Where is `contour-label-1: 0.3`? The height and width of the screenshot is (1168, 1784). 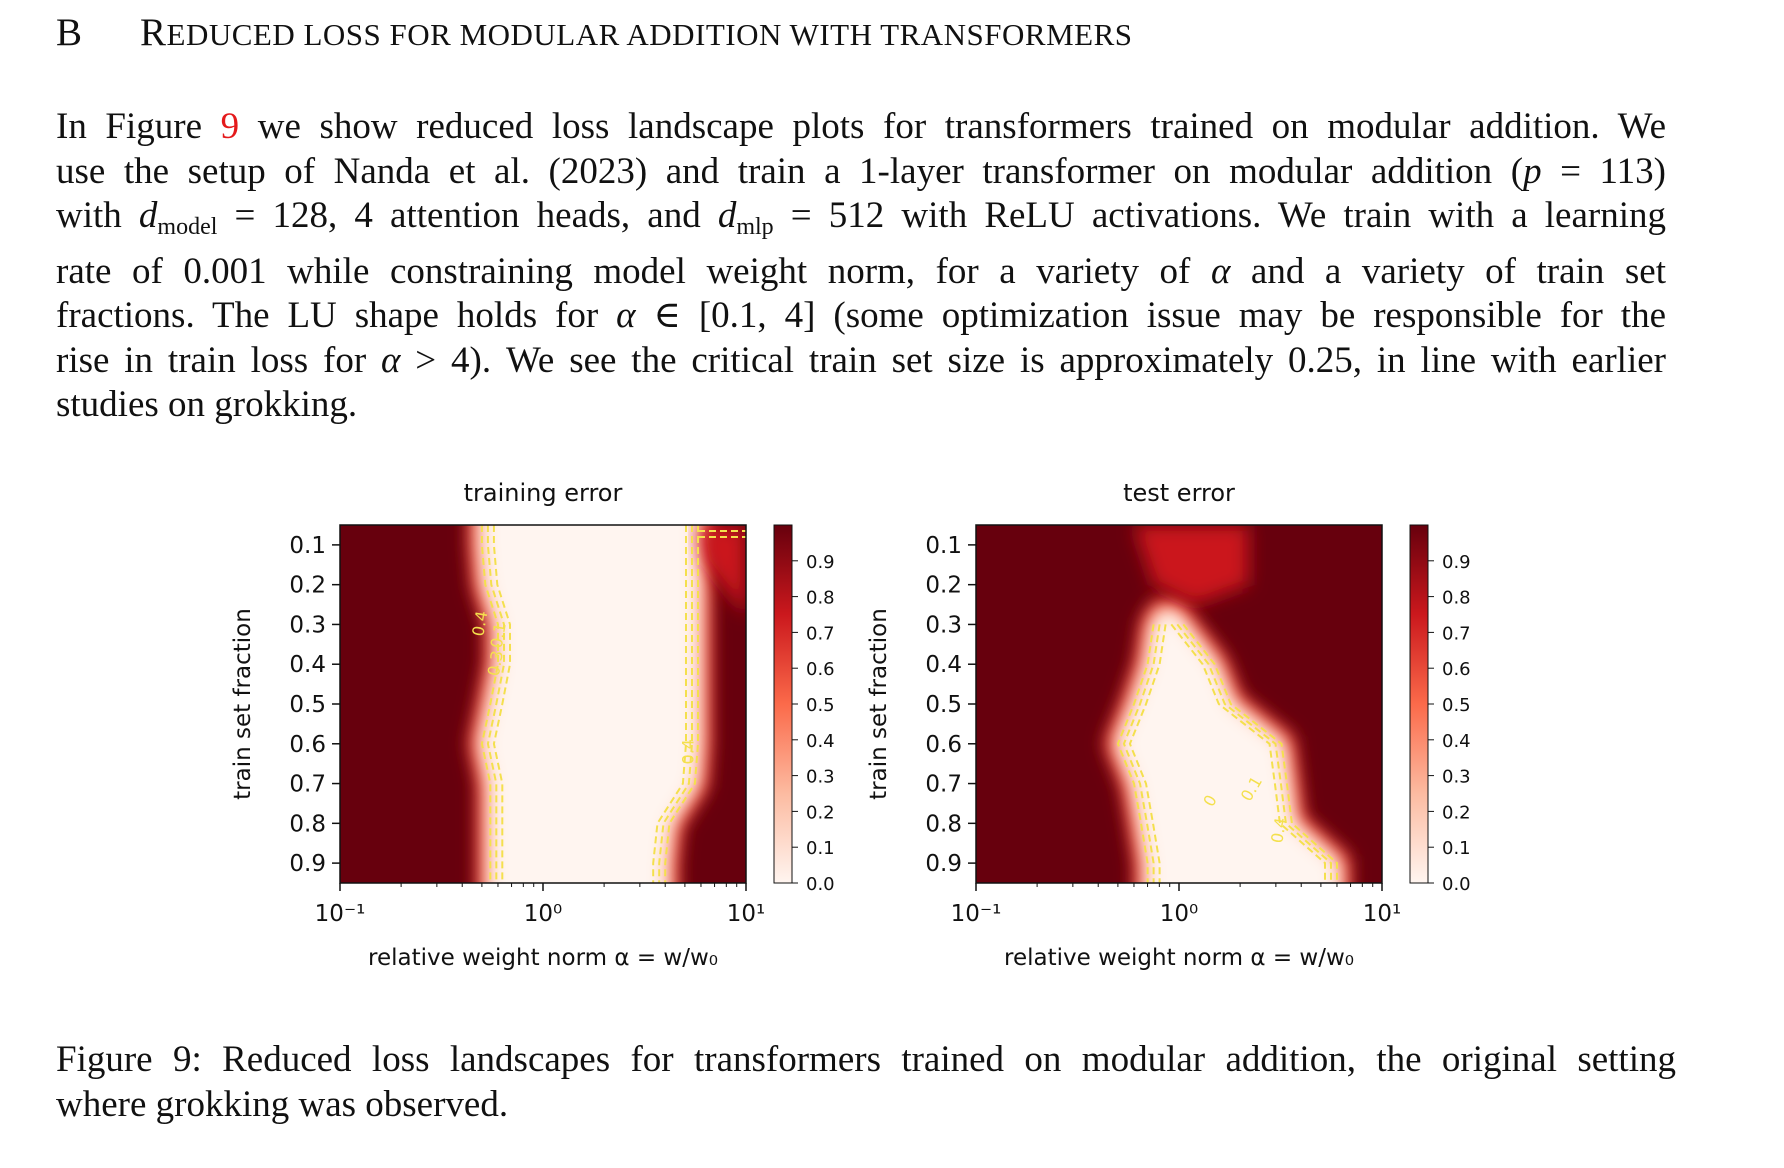 contour-label-1: 0.3 is located at coordinates (495, 663).